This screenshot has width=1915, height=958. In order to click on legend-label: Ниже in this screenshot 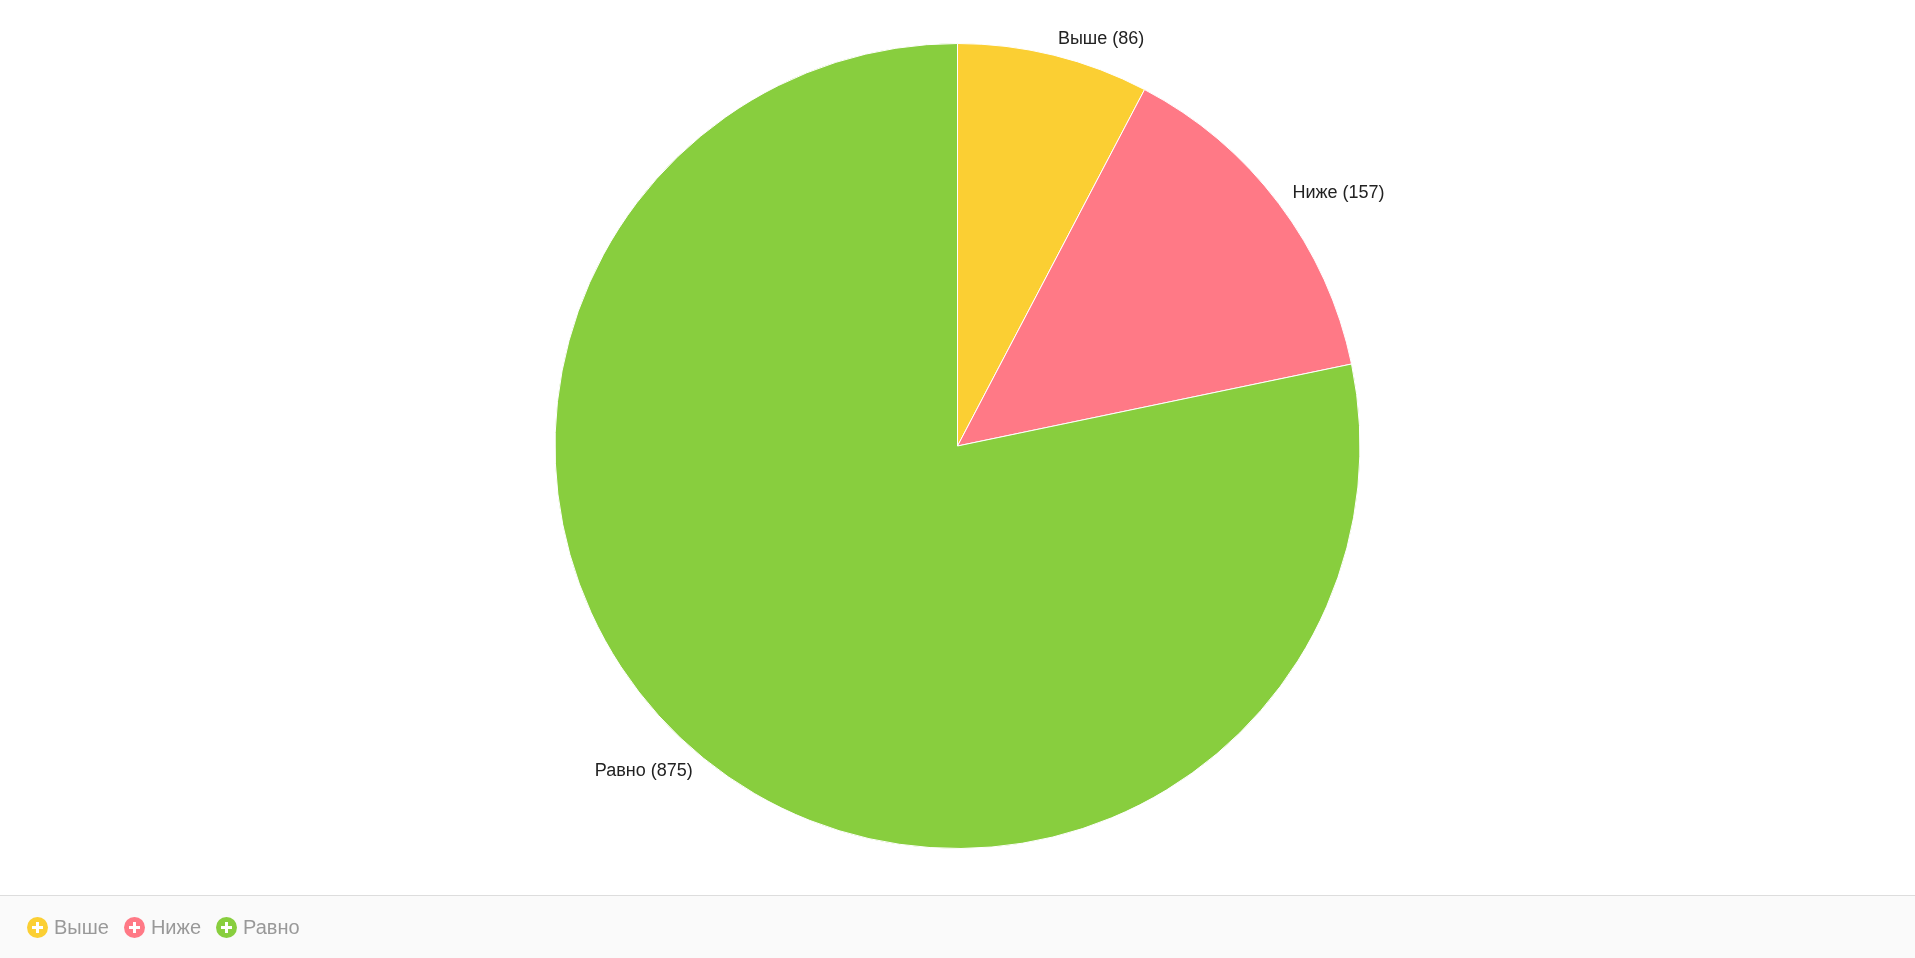, I will do `click(176, 927)`.